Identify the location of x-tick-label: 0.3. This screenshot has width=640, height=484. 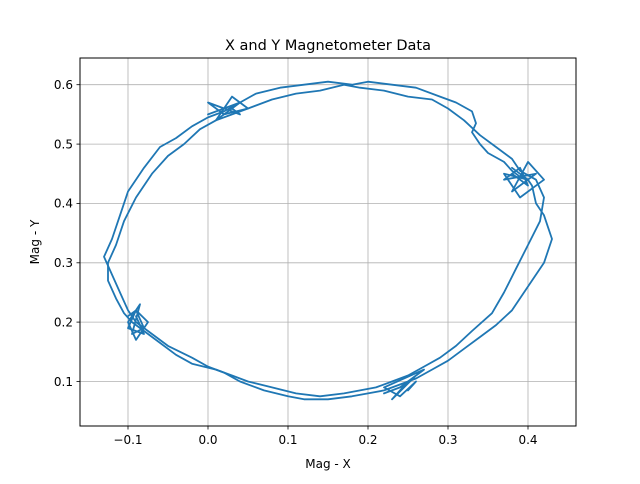
(447, 440).